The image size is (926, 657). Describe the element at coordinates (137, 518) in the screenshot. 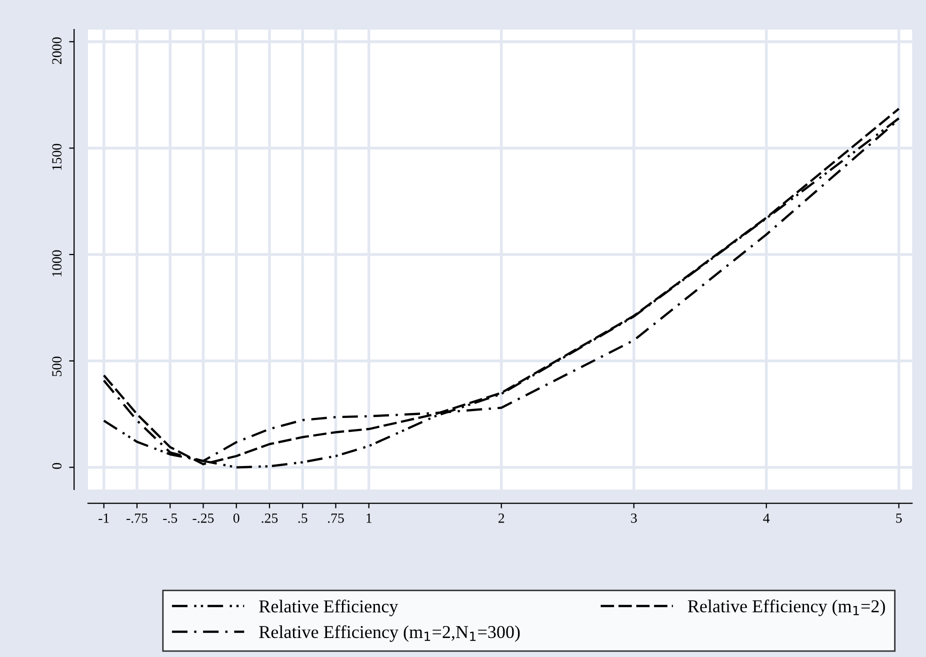

I see `x-tick-label: -.75` at that location.